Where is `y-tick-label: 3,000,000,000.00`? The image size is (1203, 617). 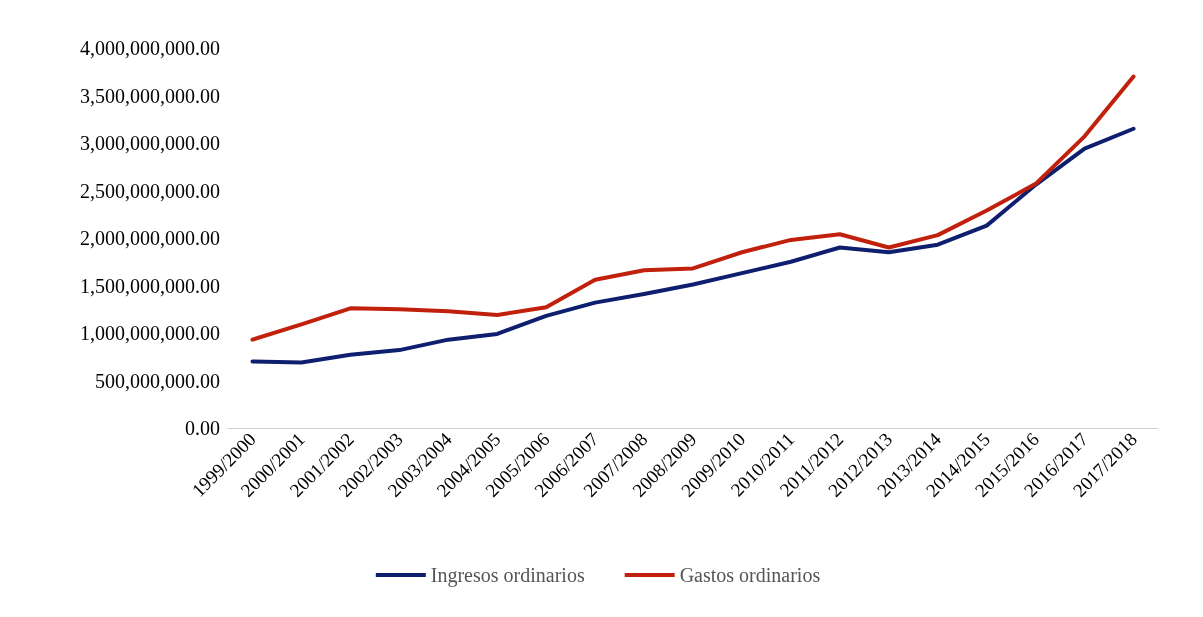 y-tick-label: 3,000,000,000.00 is located at coordinates (150, 143).